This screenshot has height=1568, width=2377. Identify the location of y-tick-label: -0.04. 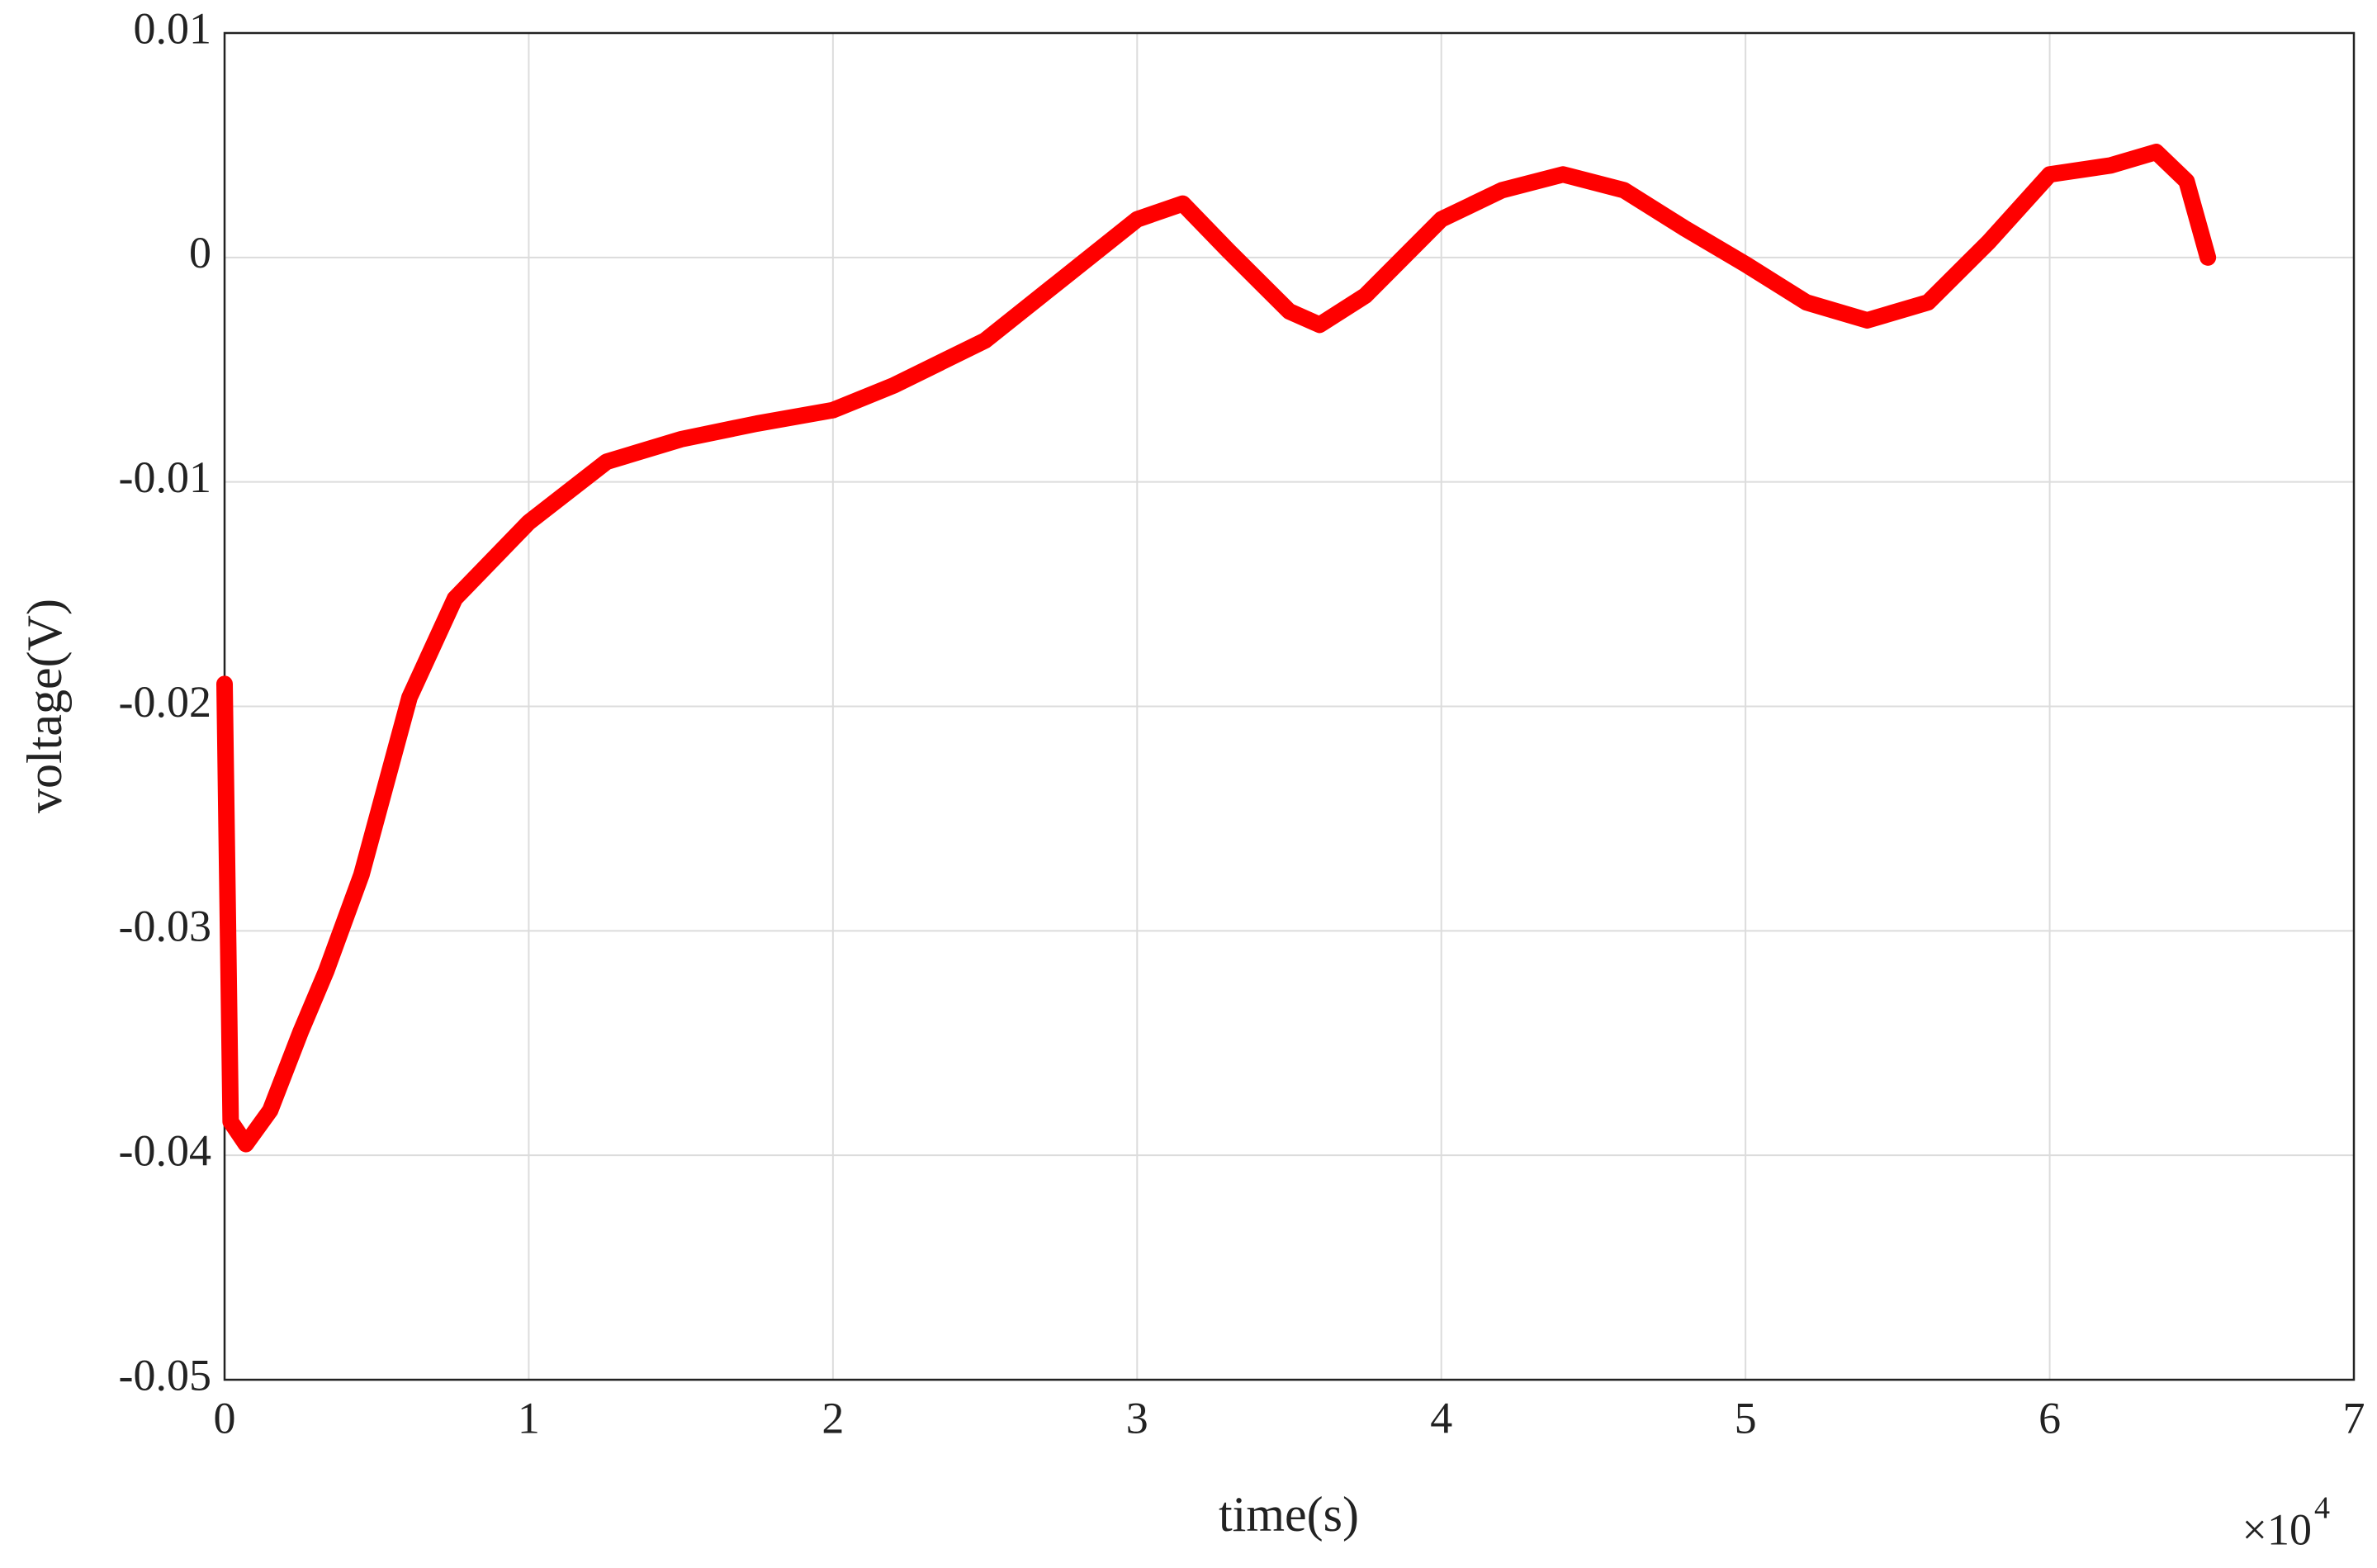
(165, 1151).